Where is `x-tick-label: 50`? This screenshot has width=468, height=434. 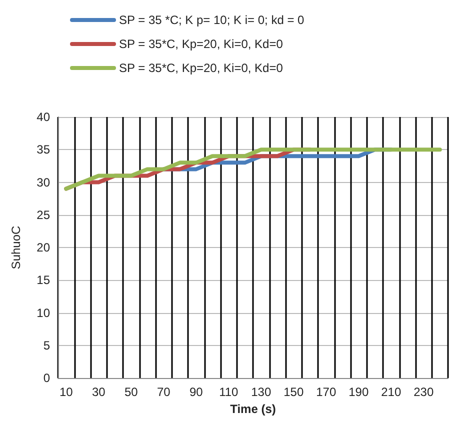 x-tick-label: 50 is located at coordinates (131, 392).